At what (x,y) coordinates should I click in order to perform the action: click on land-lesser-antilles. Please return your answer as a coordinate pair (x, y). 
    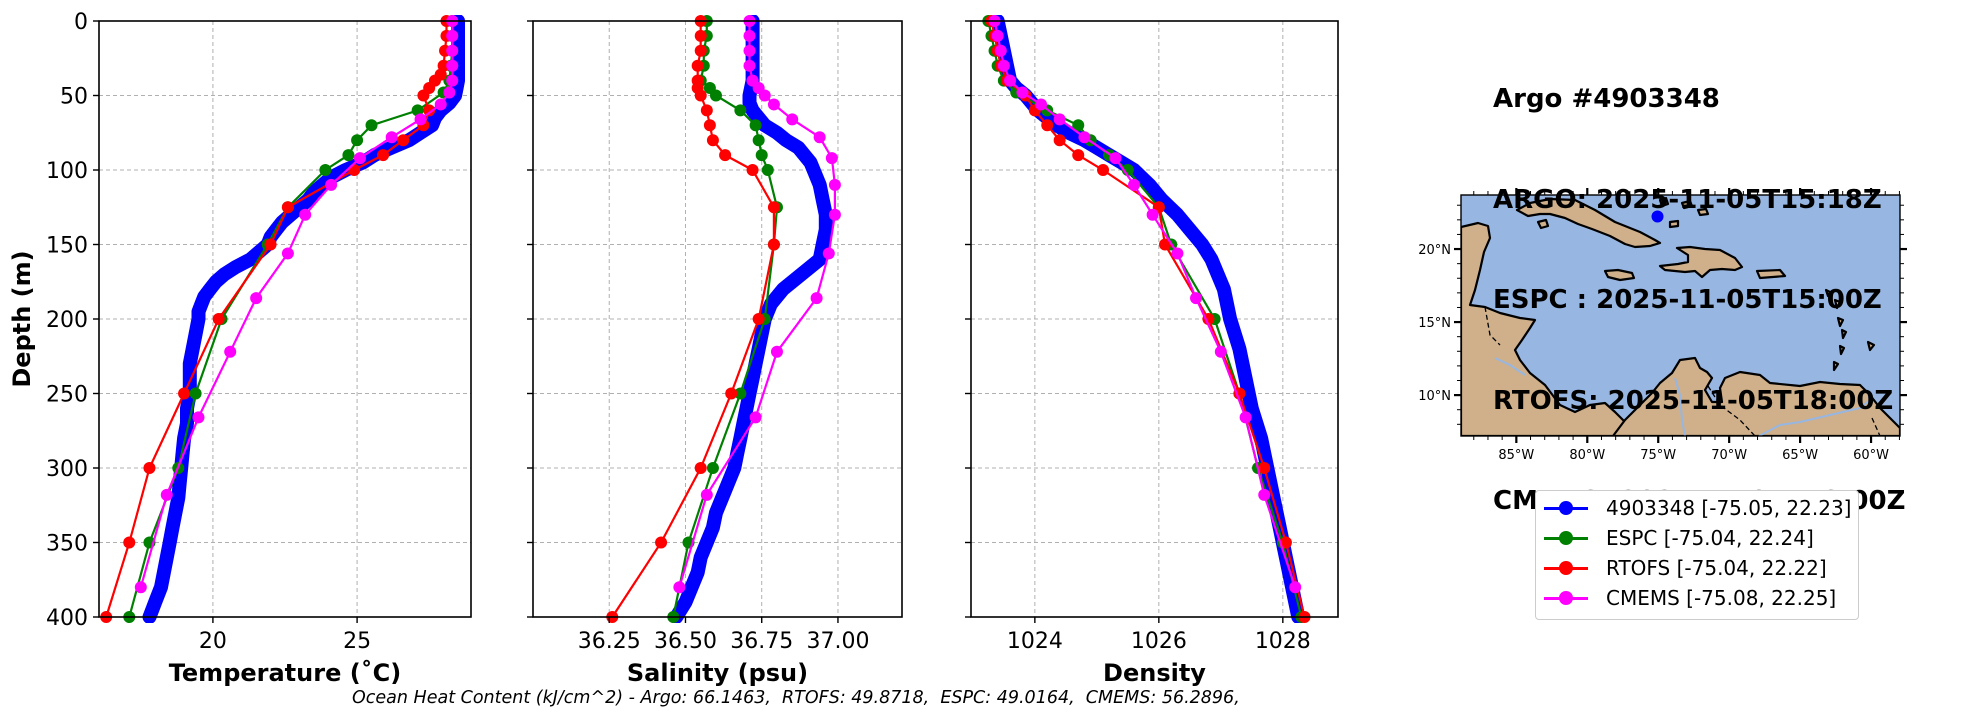
    Looking at the image, I should click on (1850, 330).